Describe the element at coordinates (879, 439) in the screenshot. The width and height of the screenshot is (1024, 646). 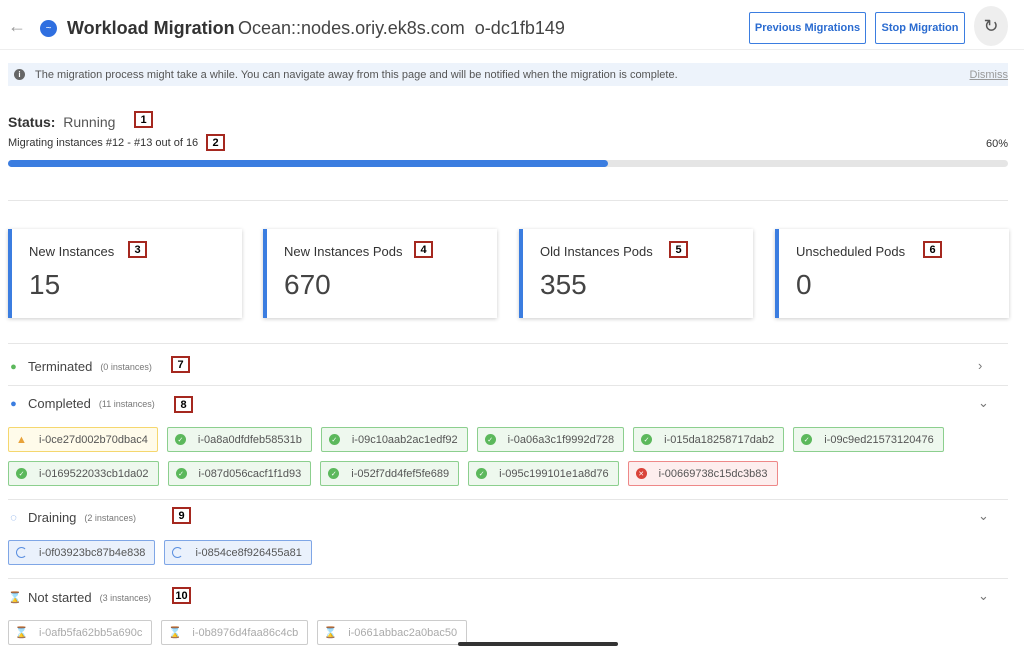
I see `instance-id: i-09c9ed21573120476` at that location.